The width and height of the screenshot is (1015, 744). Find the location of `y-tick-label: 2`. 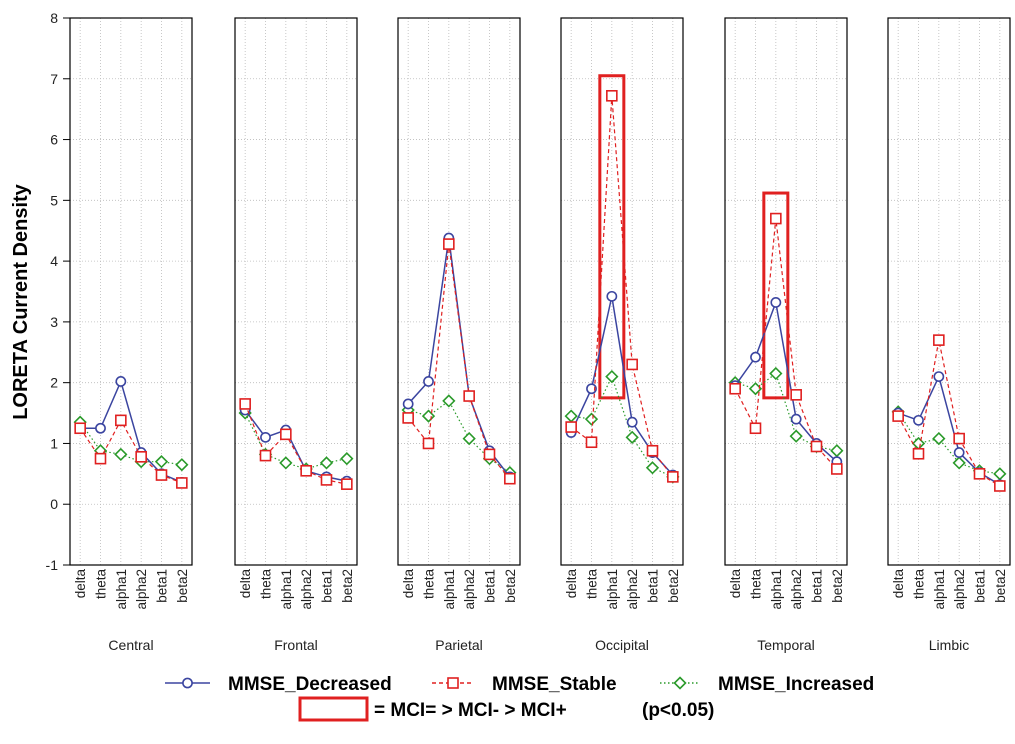

y-tick-label: 2 is located at coordinates (54, 383).